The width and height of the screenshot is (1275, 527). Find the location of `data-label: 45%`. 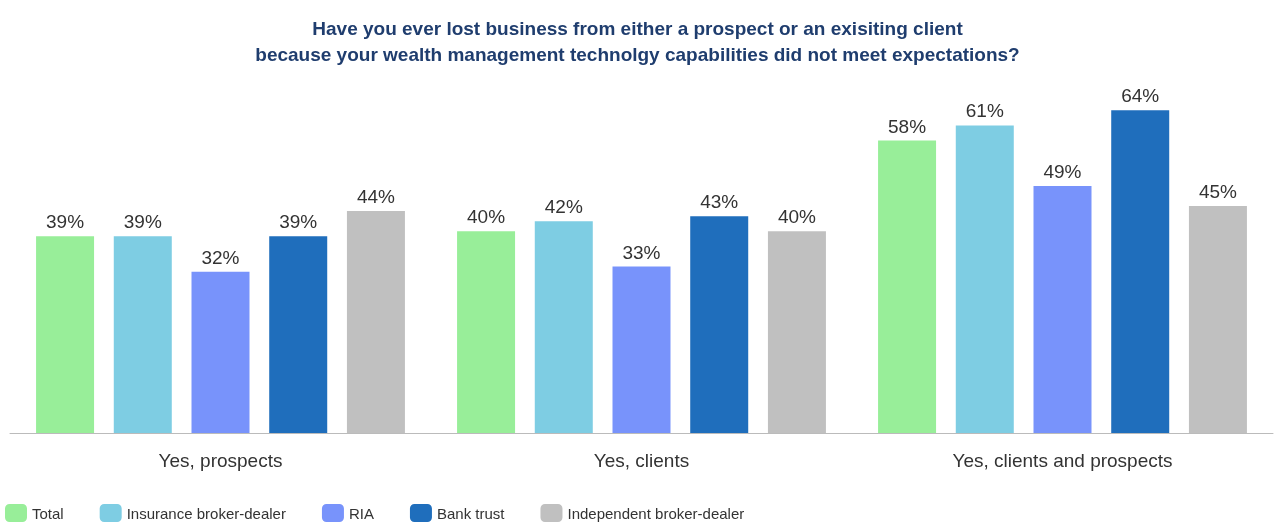

data-label: 45% is located at coordinates (1218, 192).